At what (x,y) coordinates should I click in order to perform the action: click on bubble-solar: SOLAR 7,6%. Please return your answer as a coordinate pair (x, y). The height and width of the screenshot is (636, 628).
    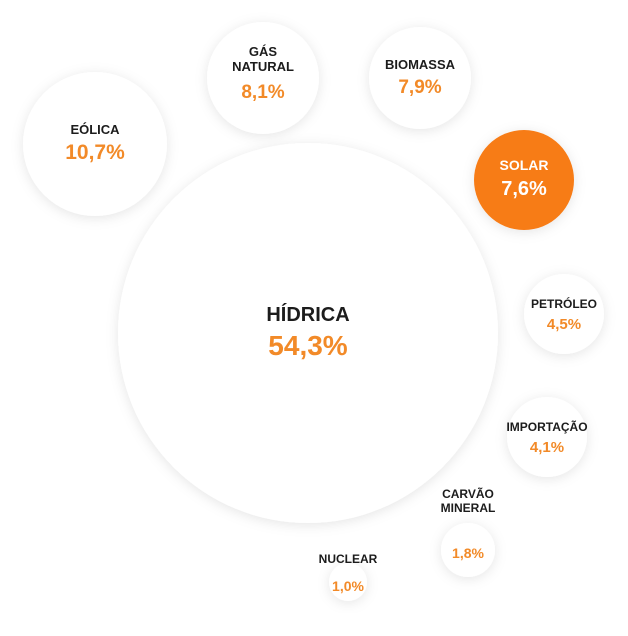
    Looking at the image, I should click on (524, 180).